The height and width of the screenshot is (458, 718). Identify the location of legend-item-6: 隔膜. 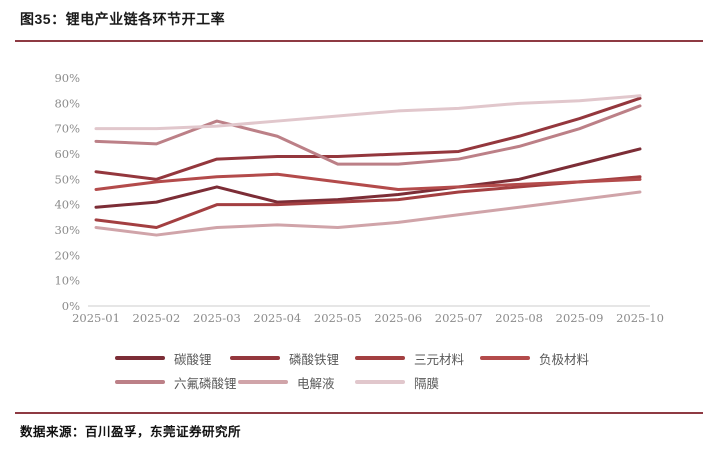
(397, 383).